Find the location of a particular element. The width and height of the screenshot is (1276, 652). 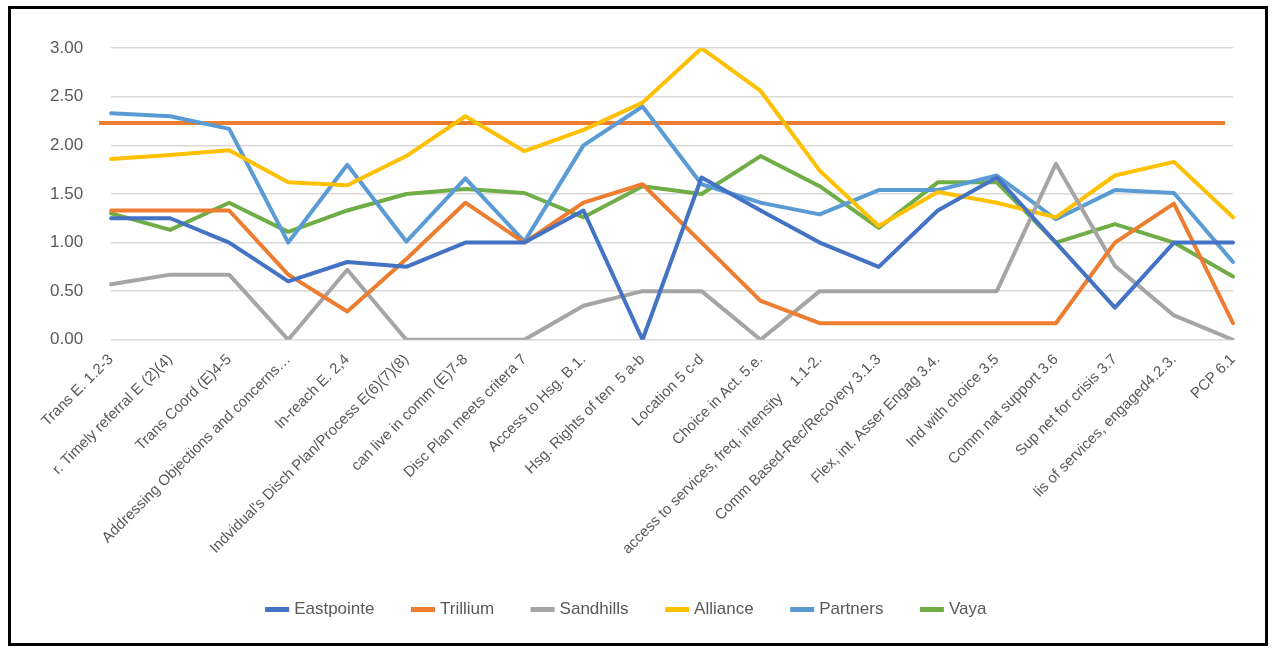

legend-label: Trillium is located at coordinates (467, 609).